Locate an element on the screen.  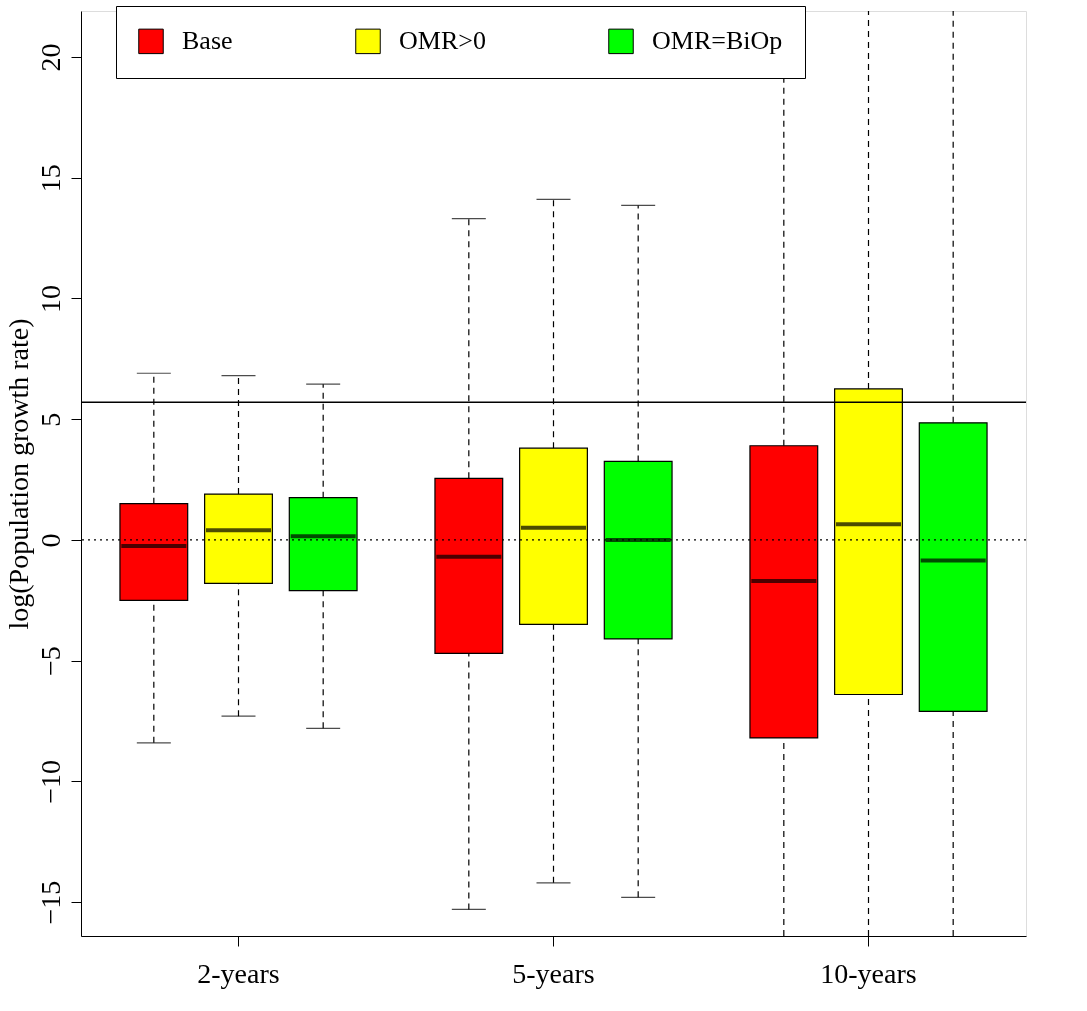
y-tick-label: 10 is located at coordinates (50, 298).